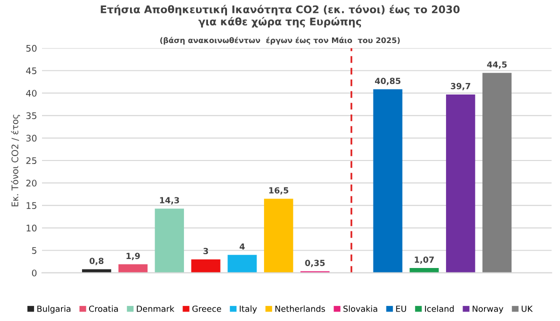 The height and width of the screenshot is (321, 560). Describe the element at coordinates (527, 309) in the screenshot. I see `legend-label: UK` at that location.